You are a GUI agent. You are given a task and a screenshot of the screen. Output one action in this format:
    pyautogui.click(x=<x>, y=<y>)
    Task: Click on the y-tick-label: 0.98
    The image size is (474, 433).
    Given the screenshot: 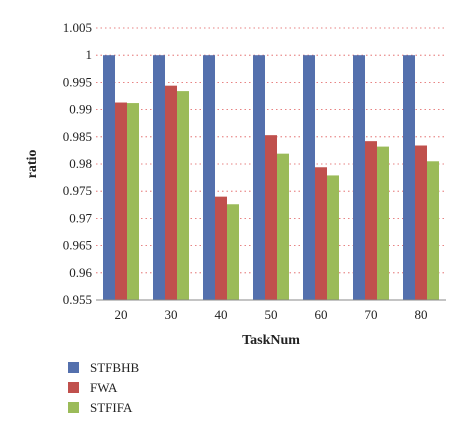 What is the action you would take?
    pyautogui.click(x=80, y=163)
    